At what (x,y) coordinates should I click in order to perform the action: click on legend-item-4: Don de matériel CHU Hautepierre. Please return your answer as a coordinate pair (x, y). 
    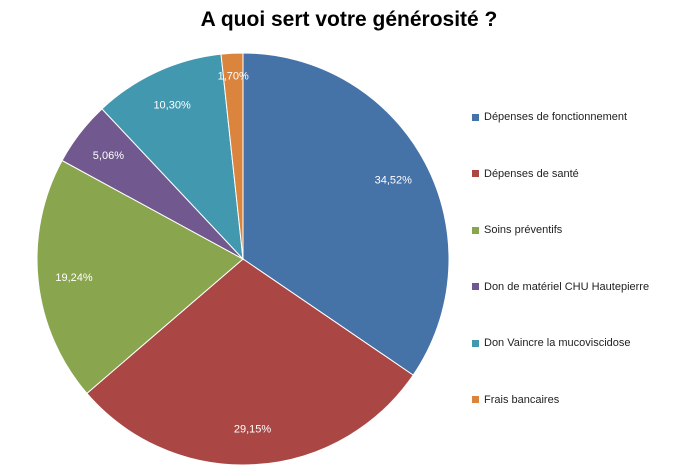
    Looking at the image, I should click on (560, 287).